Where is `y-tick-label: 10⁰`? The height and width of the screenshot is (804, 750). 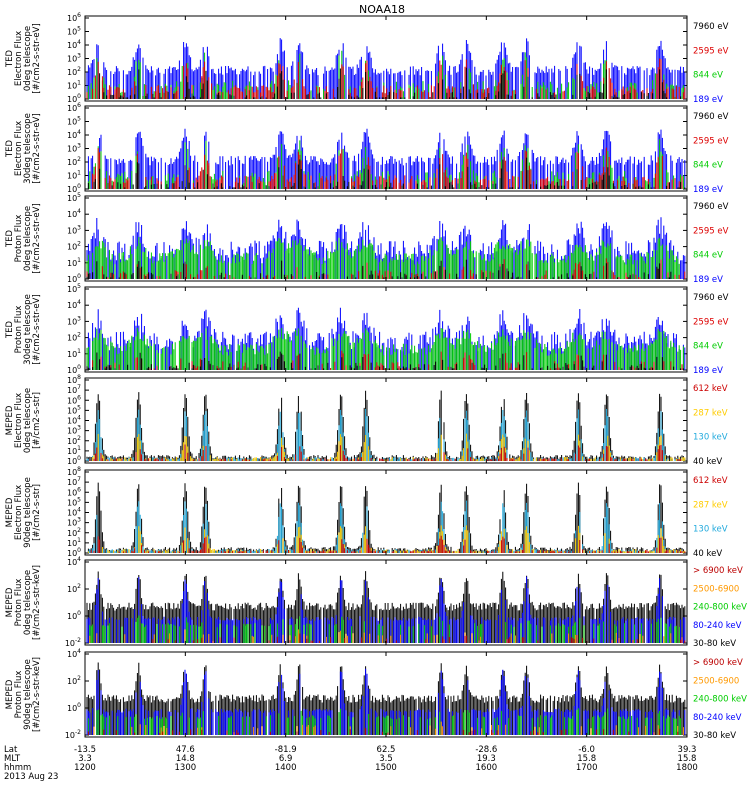
y-tick-label: 10⁰ is located at coordinates (74, 188).